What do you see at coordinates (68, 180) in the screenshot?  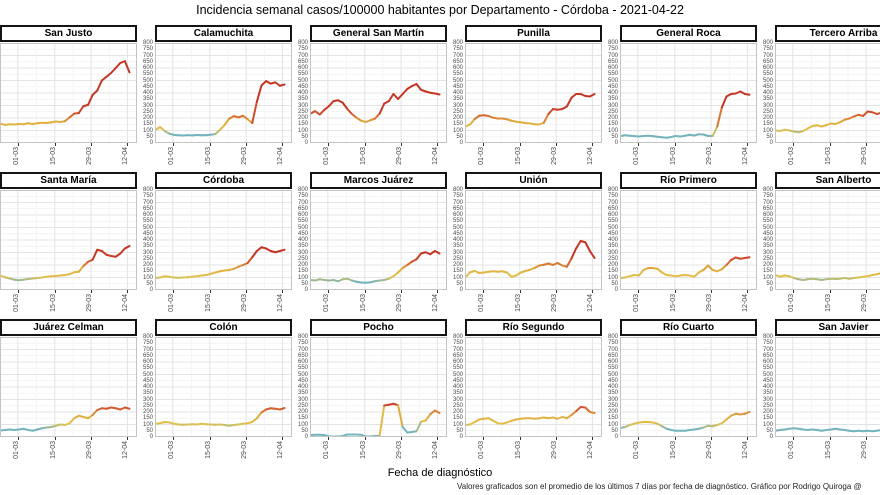 I see `facet-strip-label: Santa María` at bounding box center [68, 180].